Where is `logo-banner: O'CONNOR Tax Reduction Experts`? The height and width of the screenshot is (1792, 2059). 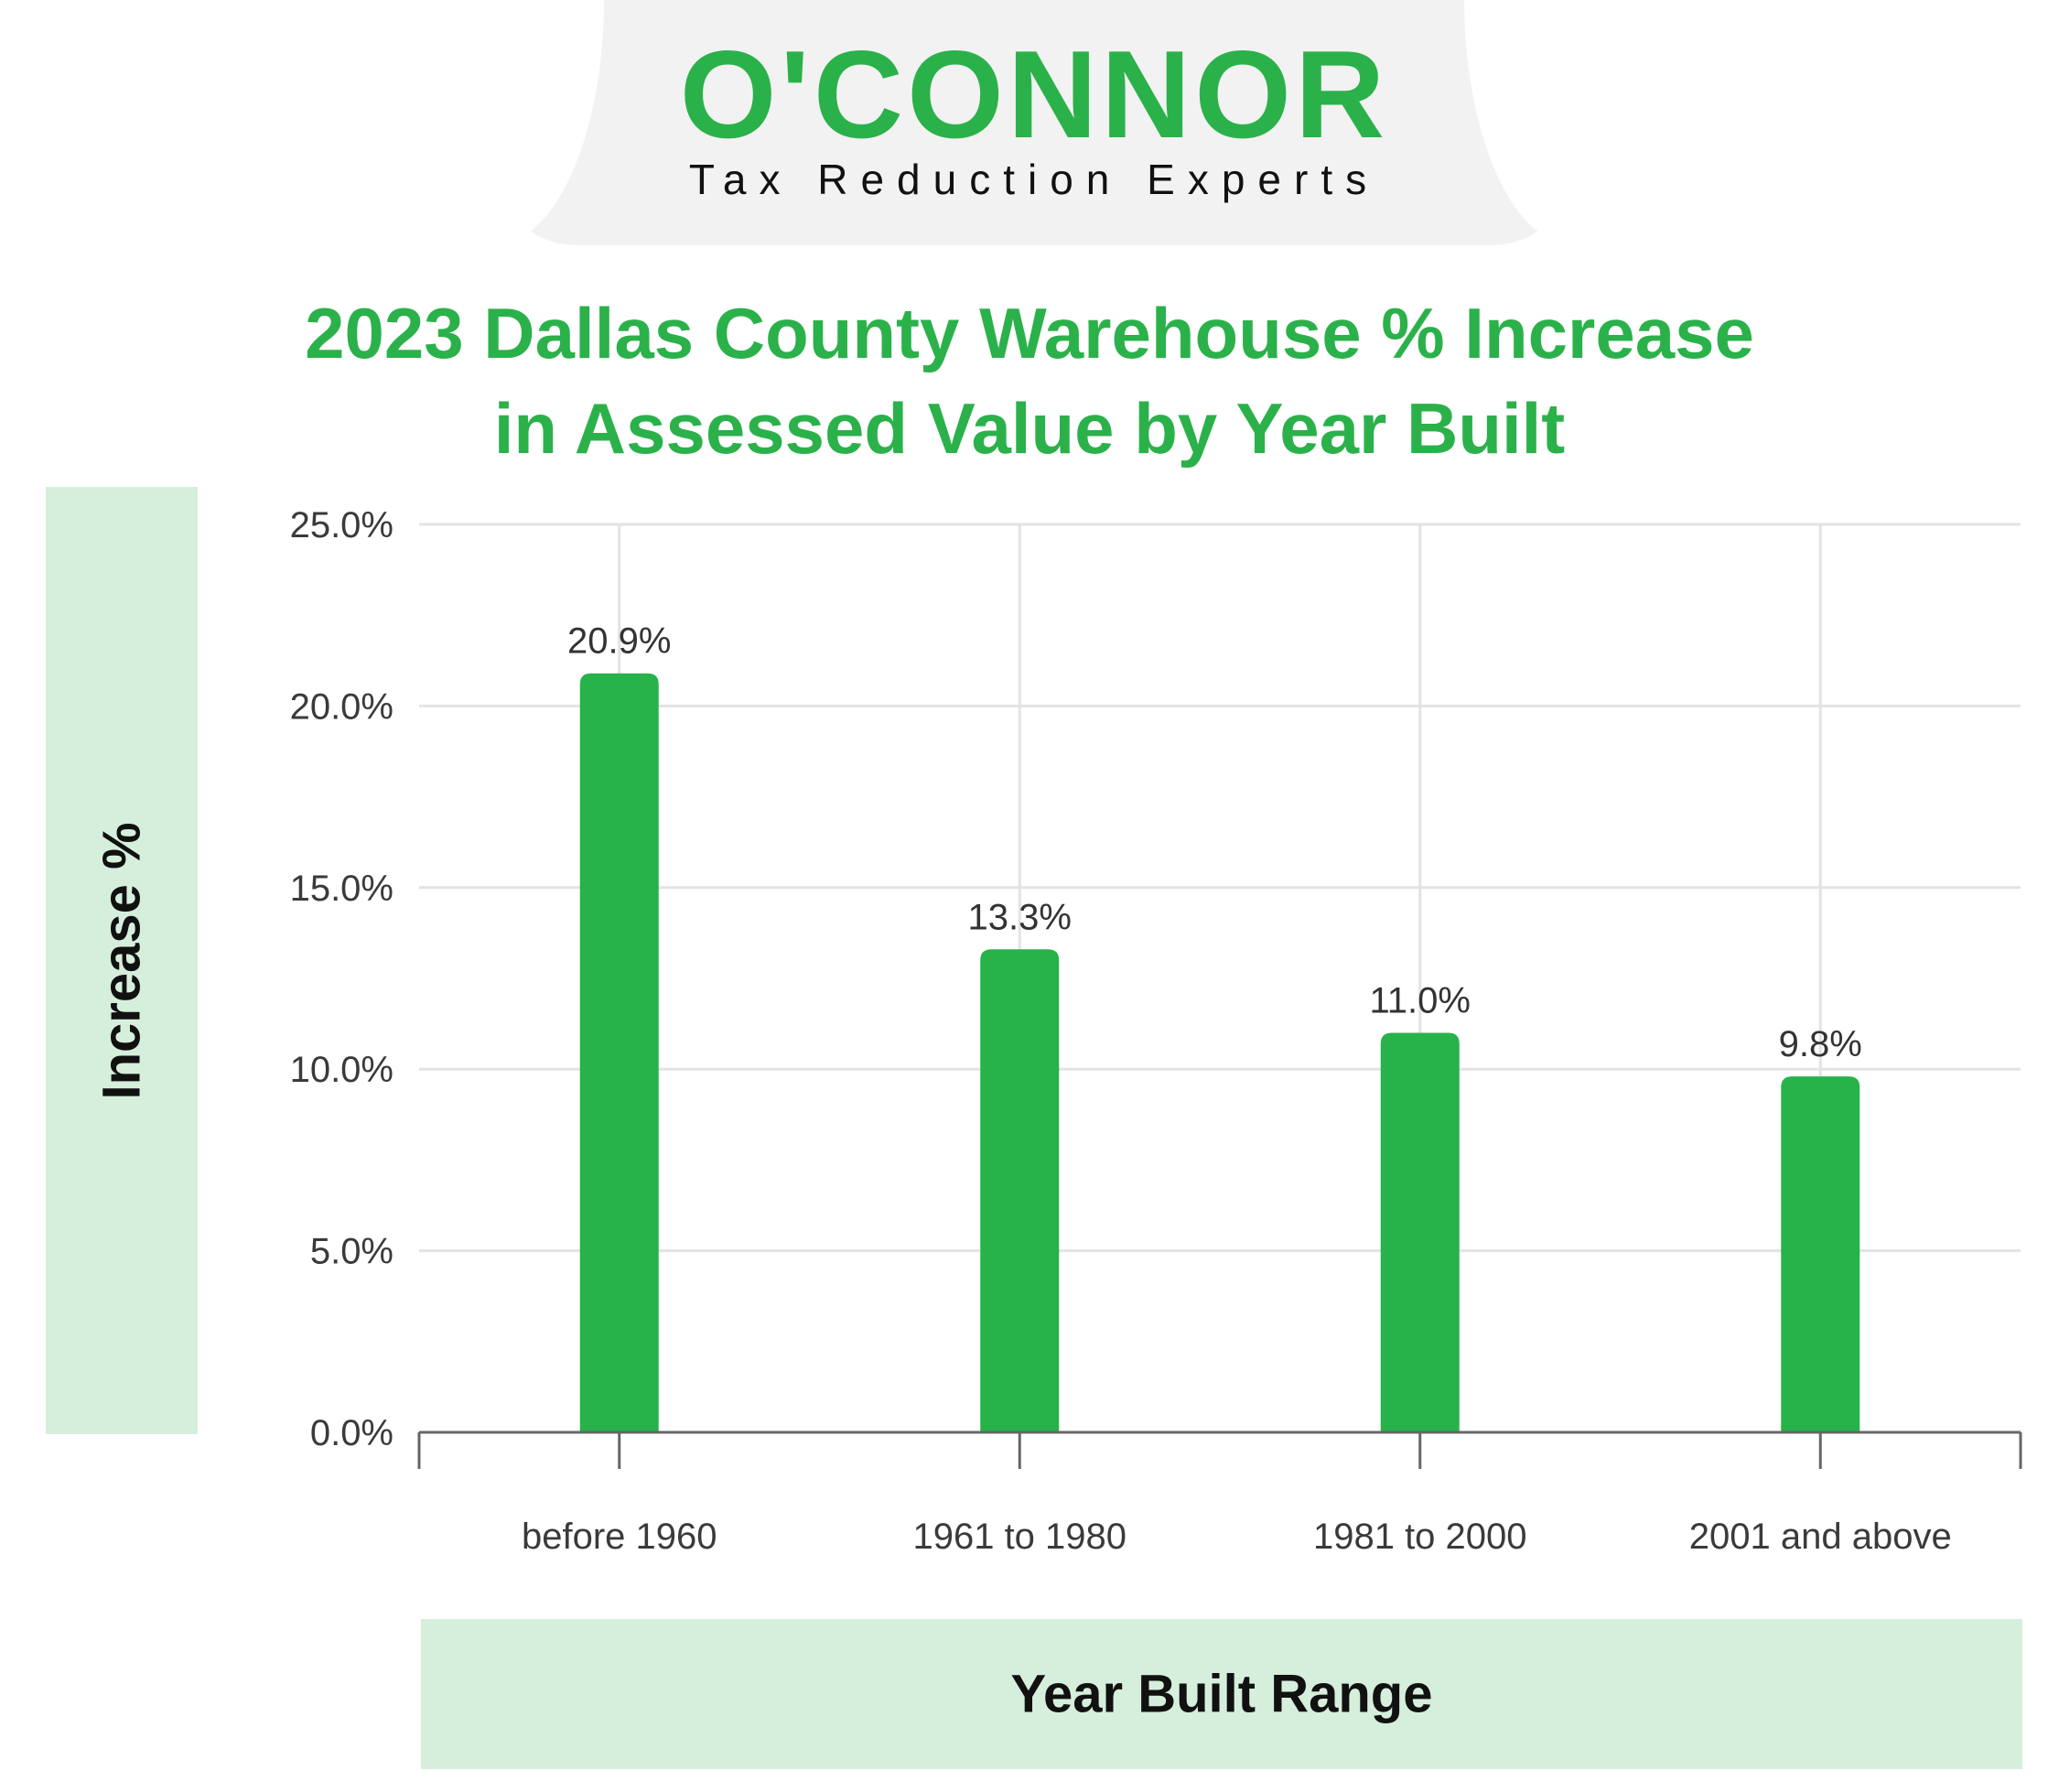 logo-banner: O'CONNOR Tax Reduction Experts is located at coordinates (1034, 123).